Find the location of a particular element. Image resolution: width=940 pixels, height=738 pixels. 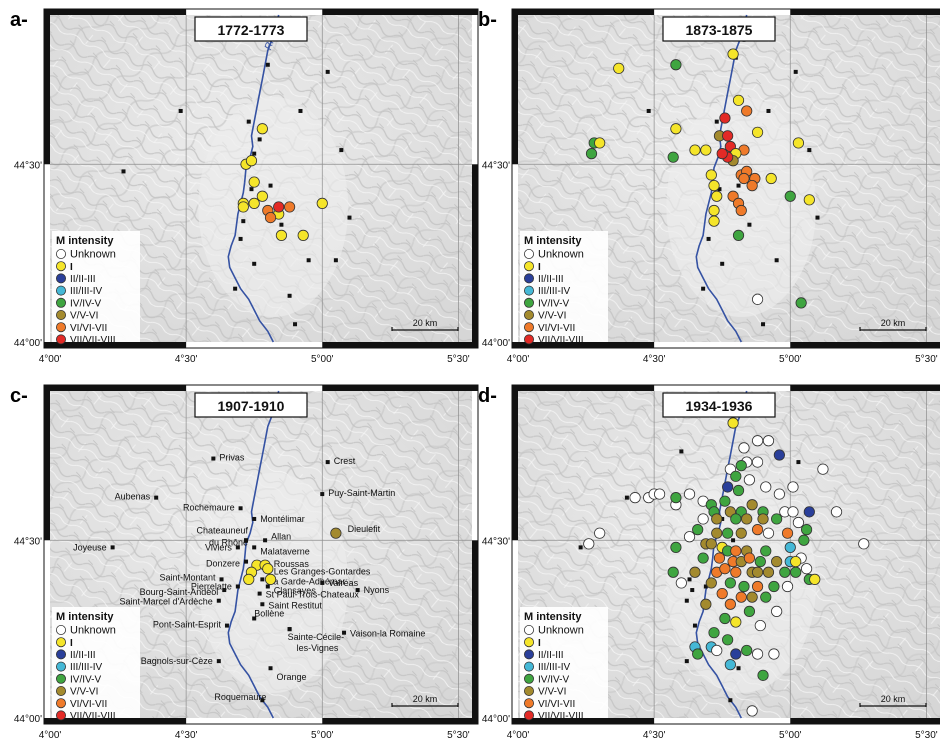

town-label: Clansayes is located at coordinates (295, 590).